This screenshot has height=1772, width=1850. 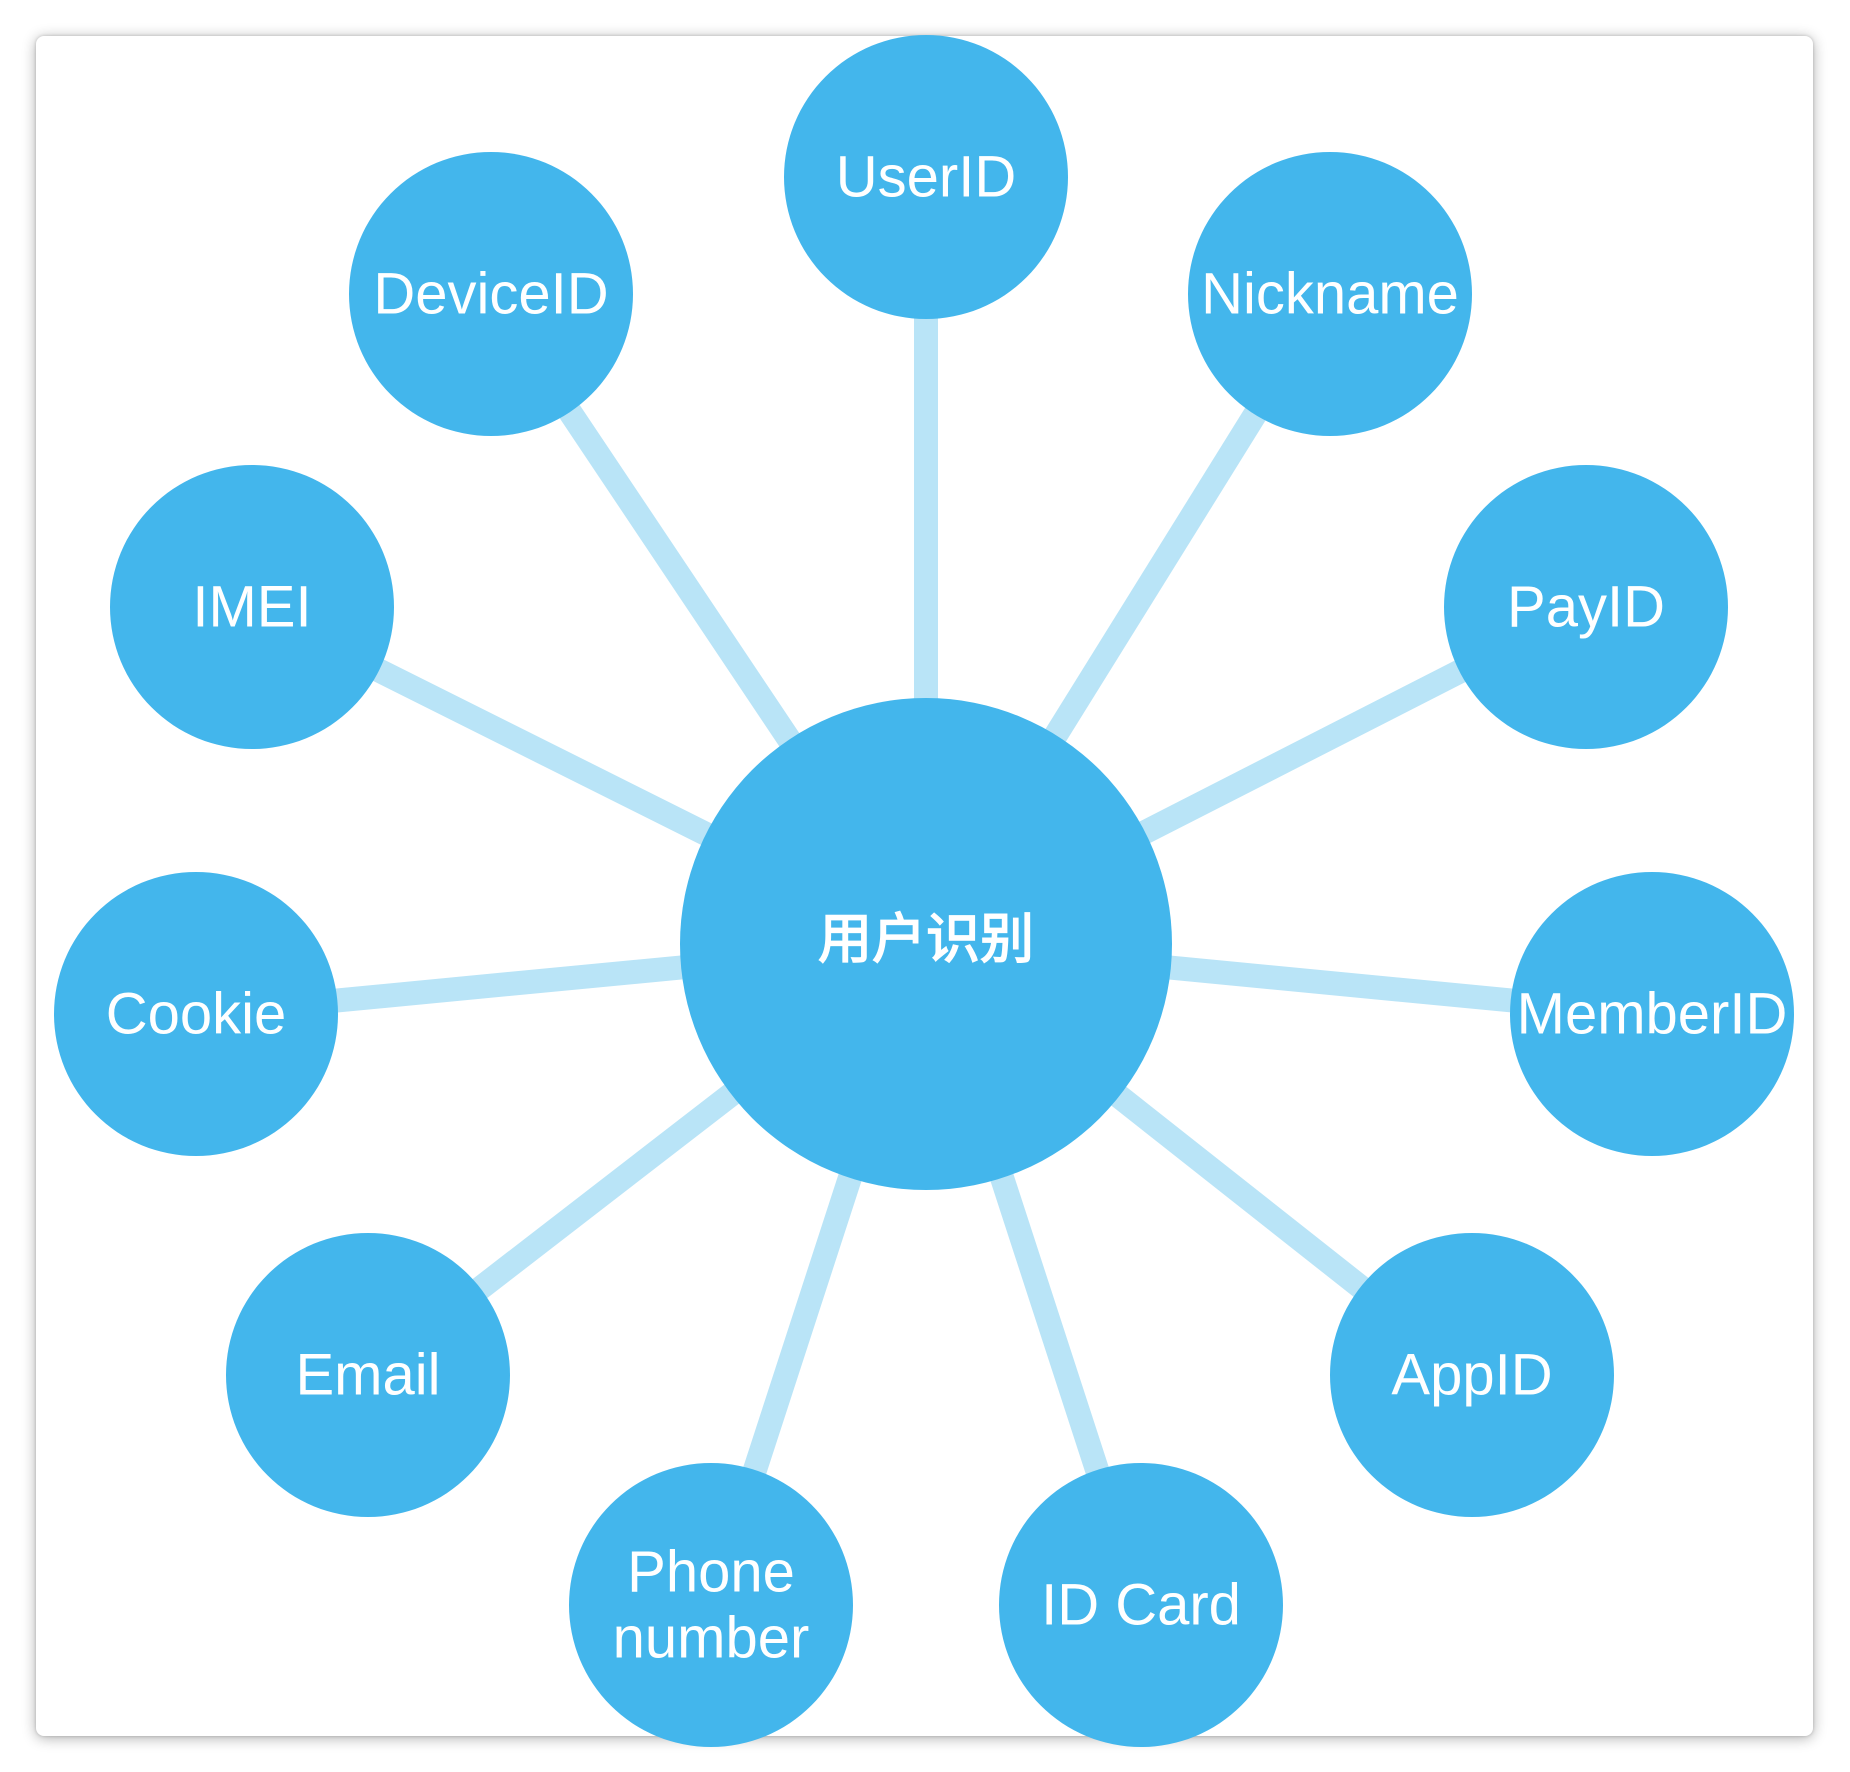 I want to click on node-circle-appid, so click(x=1472, y=1375).